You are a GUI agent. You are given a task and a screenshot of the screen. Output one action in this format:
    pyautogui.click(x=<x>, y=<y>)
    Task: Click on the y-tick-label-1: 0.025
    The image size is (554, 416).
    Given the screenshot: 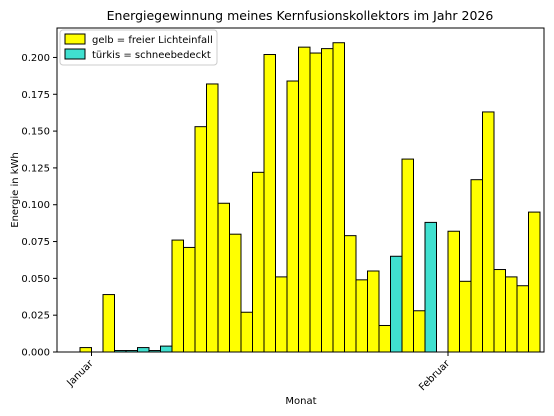 What is the action you would take?
    pyautogui.click(x=35, y=316)
    